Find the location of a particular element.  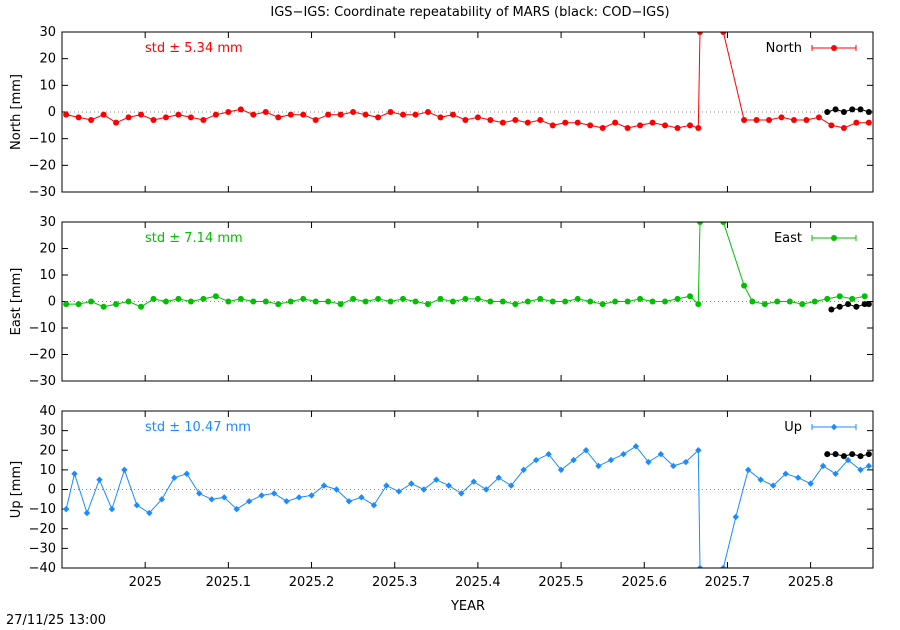

y-tick-label: −30 is located at coordinates (42, 548).